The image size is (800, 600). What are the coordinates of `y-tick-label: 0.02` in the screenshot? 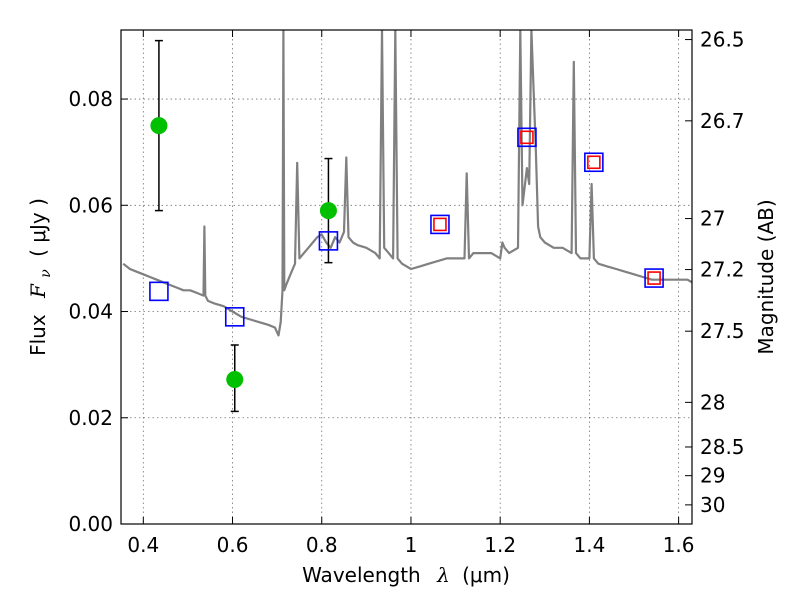 It's located at (90, 418).